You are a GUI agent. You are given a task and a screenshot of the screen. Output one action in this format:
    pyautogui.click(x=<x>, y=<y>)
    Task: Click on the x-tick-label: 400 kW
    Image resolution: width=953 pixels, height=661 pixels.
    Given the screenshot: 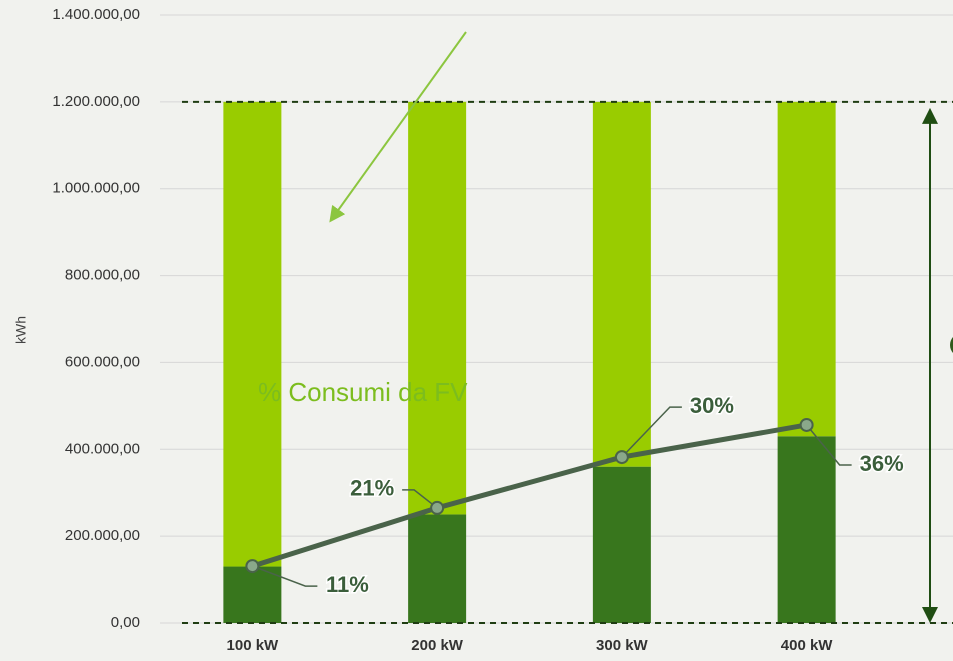 What is the action you would take?
    pyautogui.click(x=807, y=645)
    